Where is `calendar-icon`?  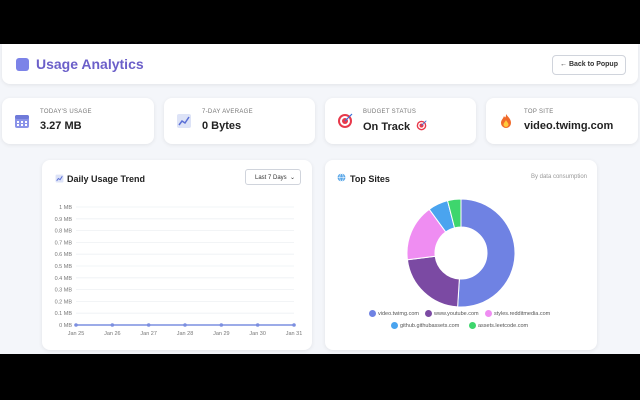 calendar-icon is located at coordinates (22, 121).